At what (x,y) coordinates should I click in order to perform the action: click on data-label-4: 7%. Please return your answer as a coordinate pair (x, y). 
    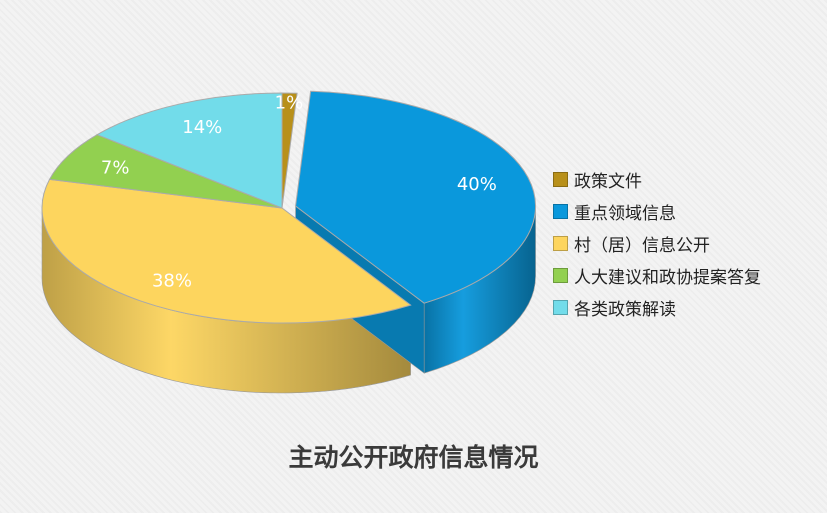
    Looking at the image, I should click on (115, 167).